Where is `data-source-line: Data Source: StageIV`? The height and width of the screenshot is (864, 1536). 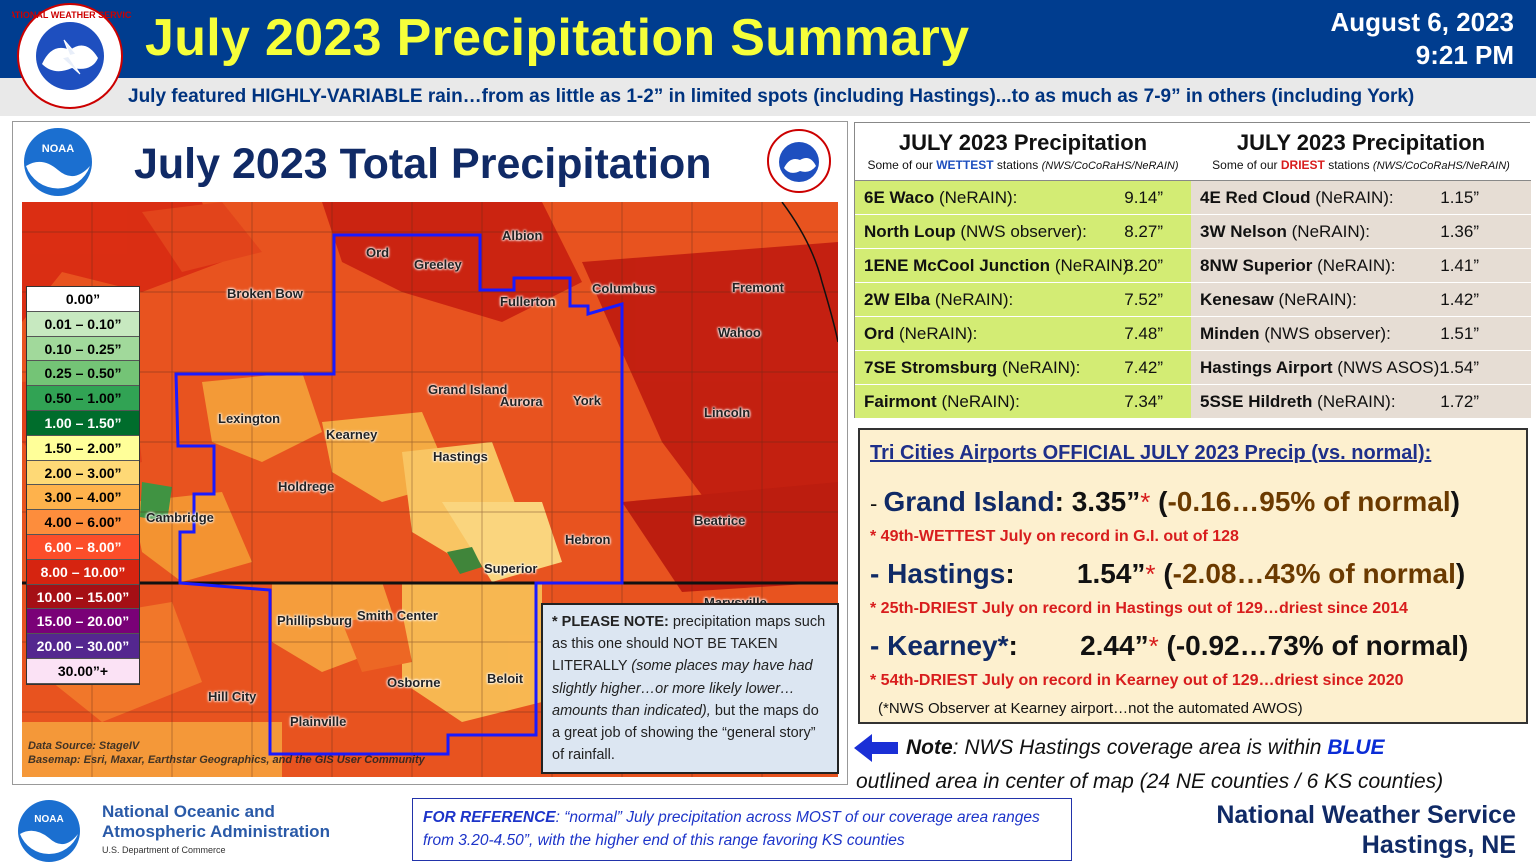 data-source-line: Data Source: StageIV is located at coordinates (84, 746).